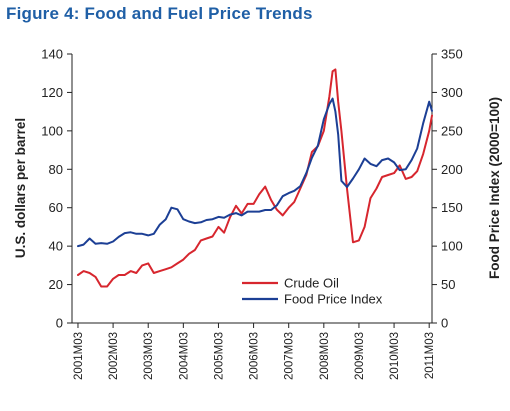  What do you see at coordinates (395, 356) in the screenshot?
I see `x-tick-label: 2010M03` at bounding box center [395, 356].